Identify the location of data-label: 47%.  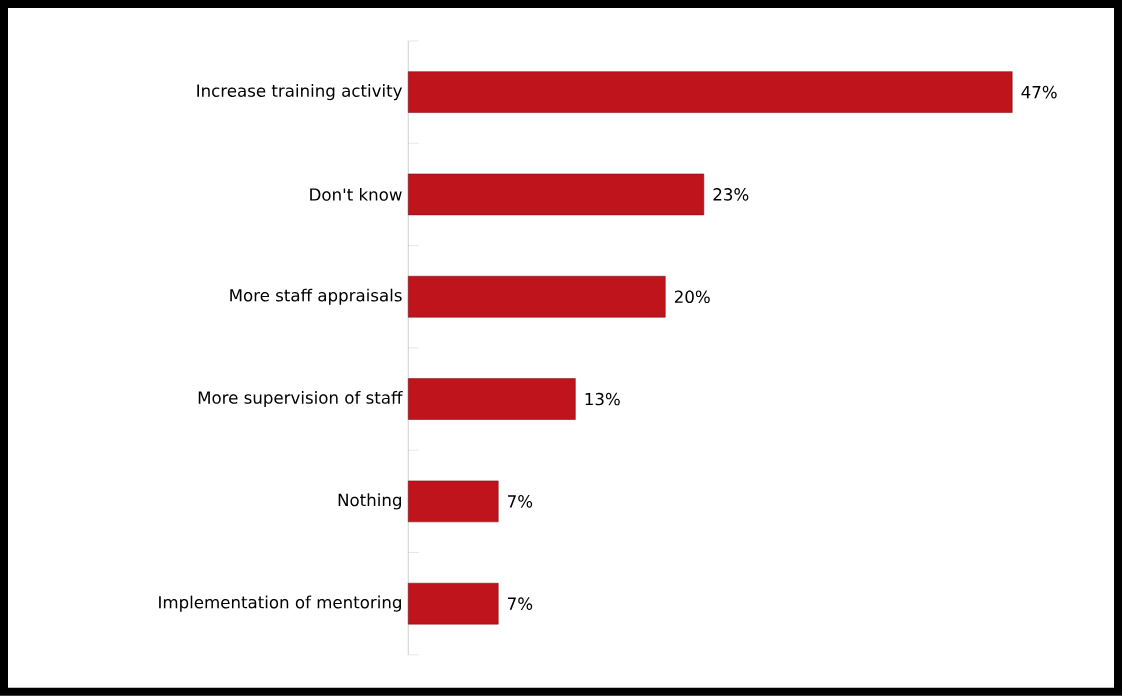
(1039, 92).